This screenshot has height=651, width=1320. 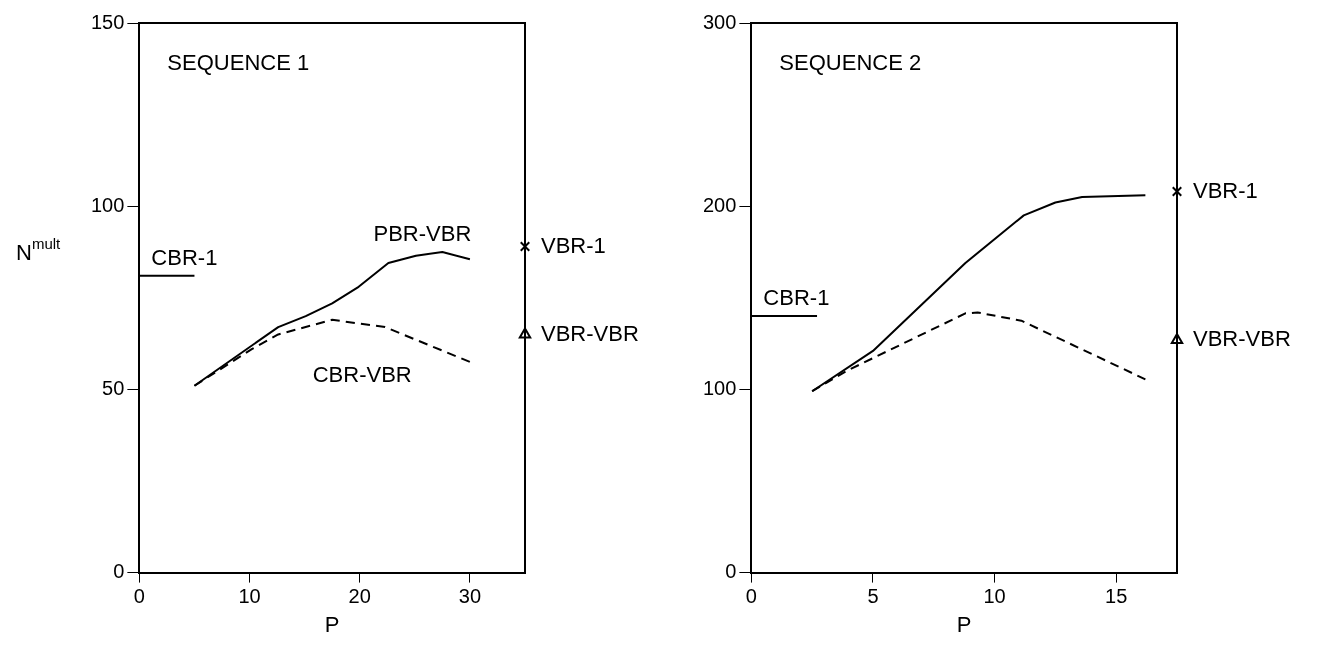 What do you see at coordinates (422, 234) in the screenshot?
I see `series-label: PBR-VBR` at bounding box center [422, 234].